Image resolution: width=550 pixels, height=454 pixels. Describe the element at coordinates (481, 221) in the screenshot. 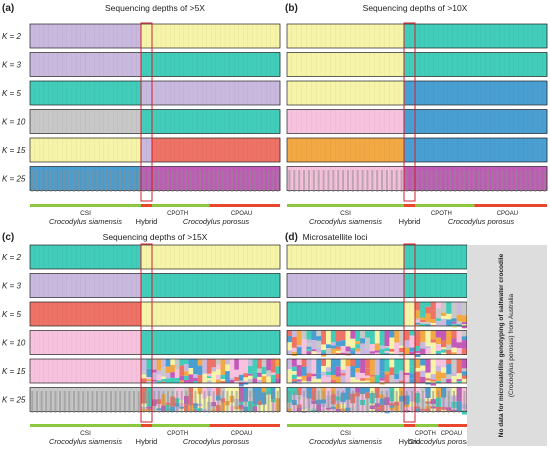

I see `cpo-species-label: Crocodylus porosus` at that location.